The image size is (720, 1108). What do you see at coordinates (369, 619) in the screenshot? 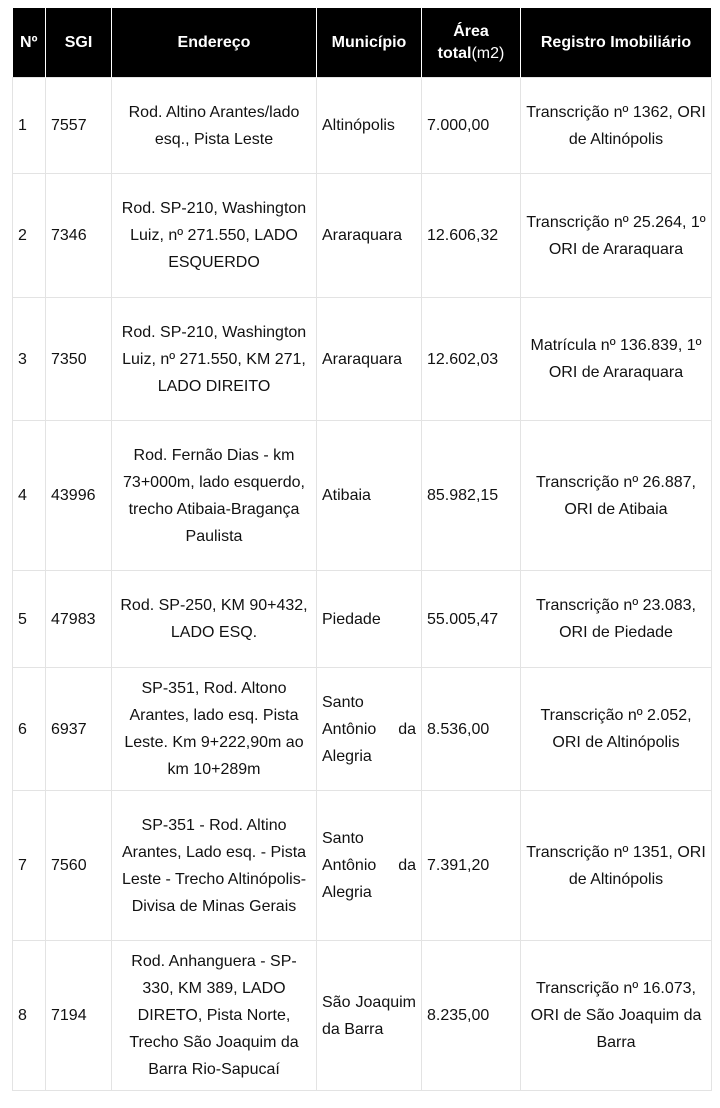
I see `cell-municipio: Piedade` at bounding box center [369, 619].